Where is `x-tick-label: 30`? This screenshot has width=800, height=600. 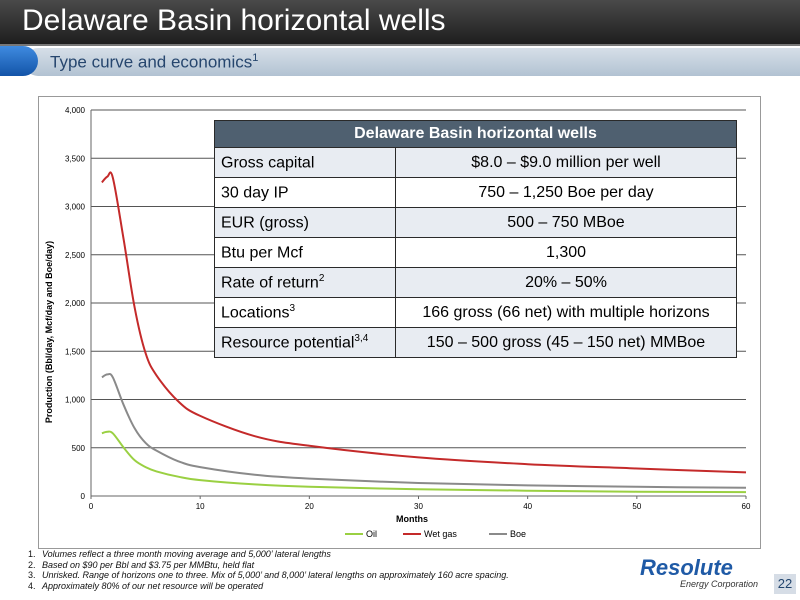 x-tick-label: 30 is located at coordinates (418, 506).